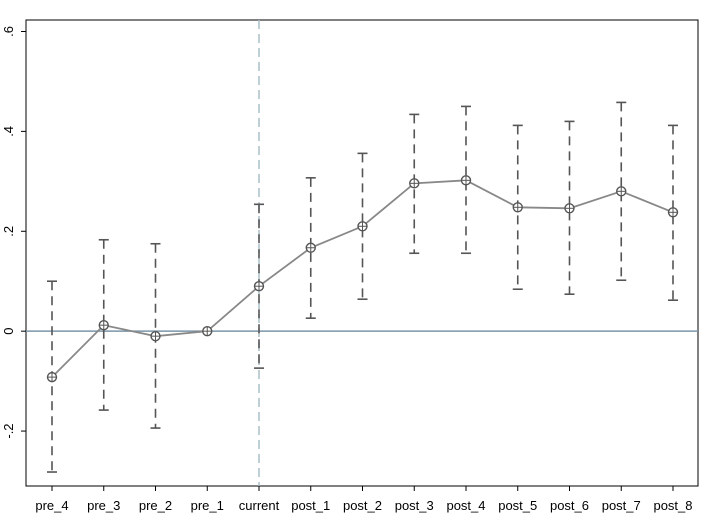 The height and width of the screenshot is (518, 718). I want to click on y-tick-label: 0, so click(8, 331).